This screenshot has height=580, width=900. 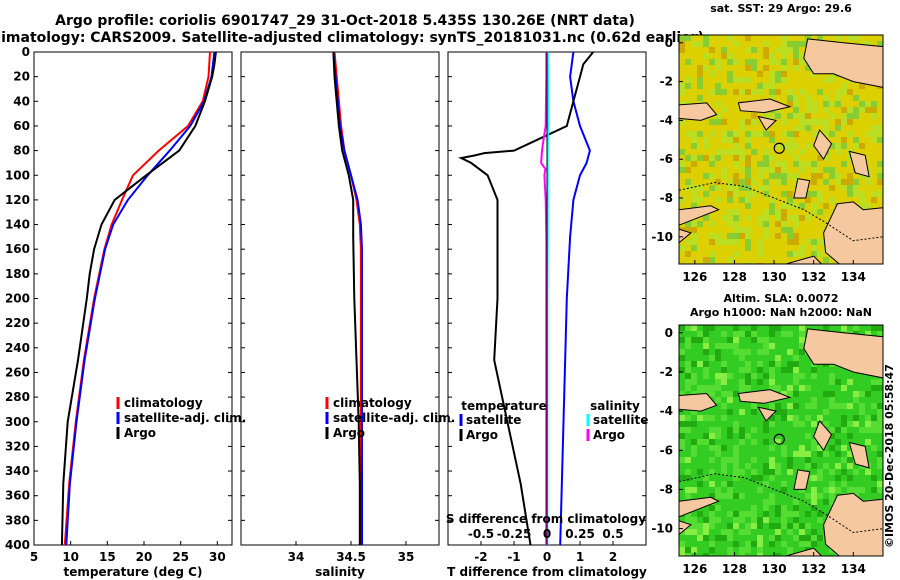 I want to click on legend-entry: climatology, so click(x=163, y=403).